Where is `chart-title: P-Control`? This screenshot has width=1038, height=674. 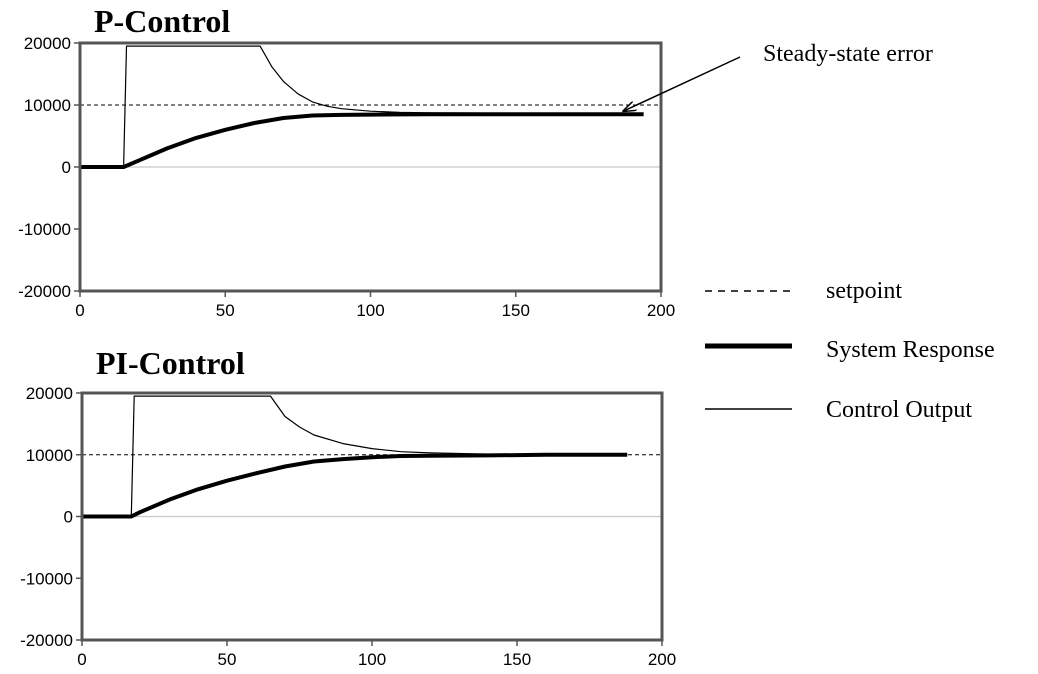
chart-title: P-Control is located at coordinates (162, 21).